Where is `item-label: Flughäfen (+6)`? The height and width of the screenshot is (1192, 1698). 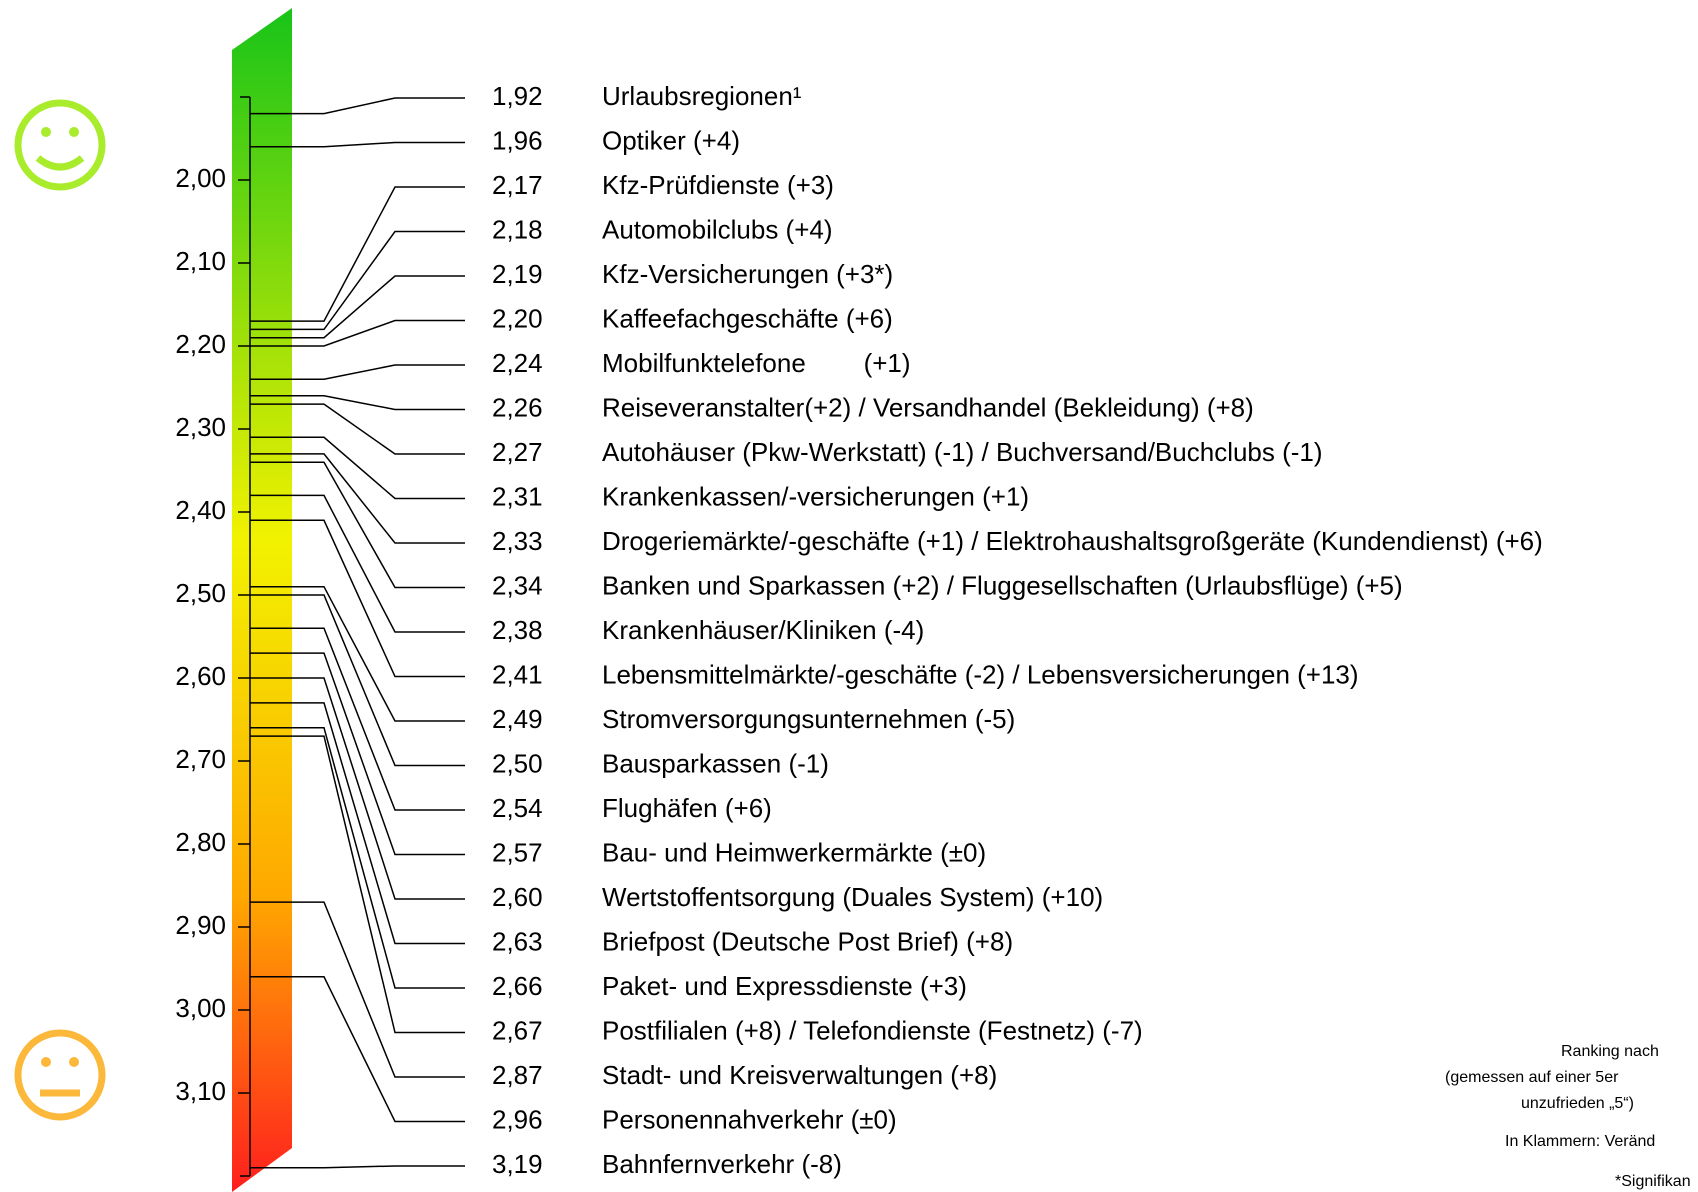
item-label: Flughäfen (+6) is located at coordinates (687, 808).